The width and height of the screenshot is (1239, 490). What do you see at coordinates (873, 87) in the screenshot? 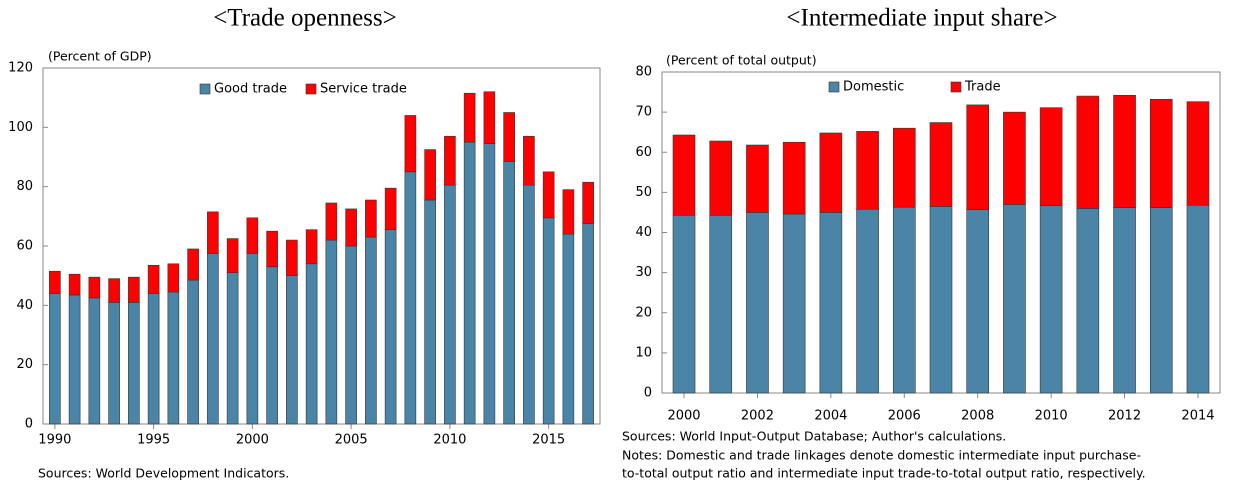
I see `legend-label: Domestic` at bounding box center [873, 87].